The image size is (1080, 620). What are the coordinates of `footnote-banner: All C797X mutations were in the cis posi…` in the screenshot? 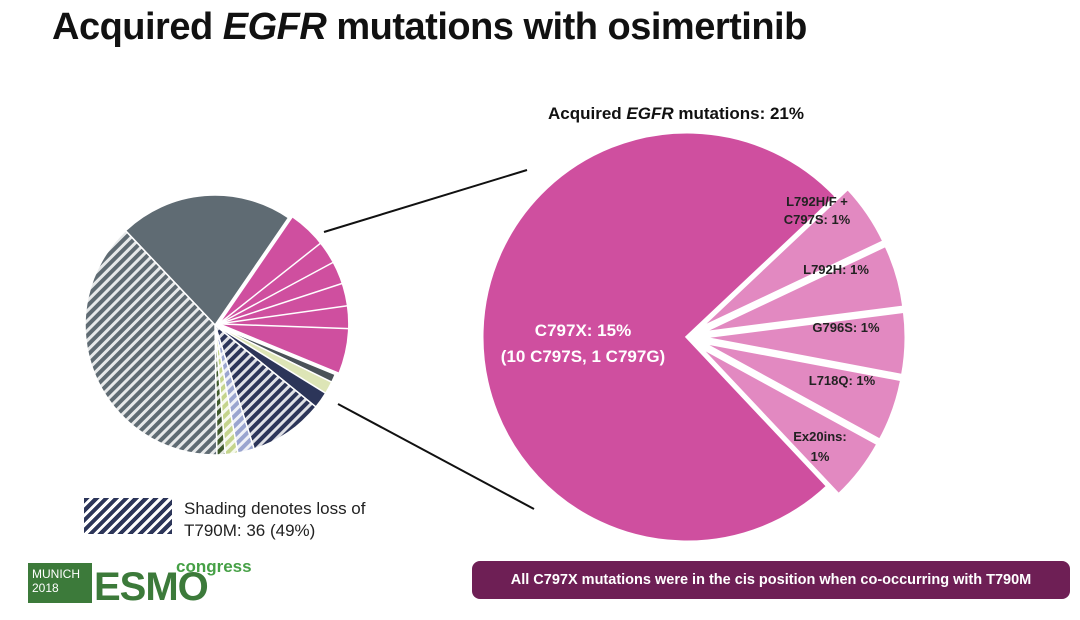 It's located at (771, 580).